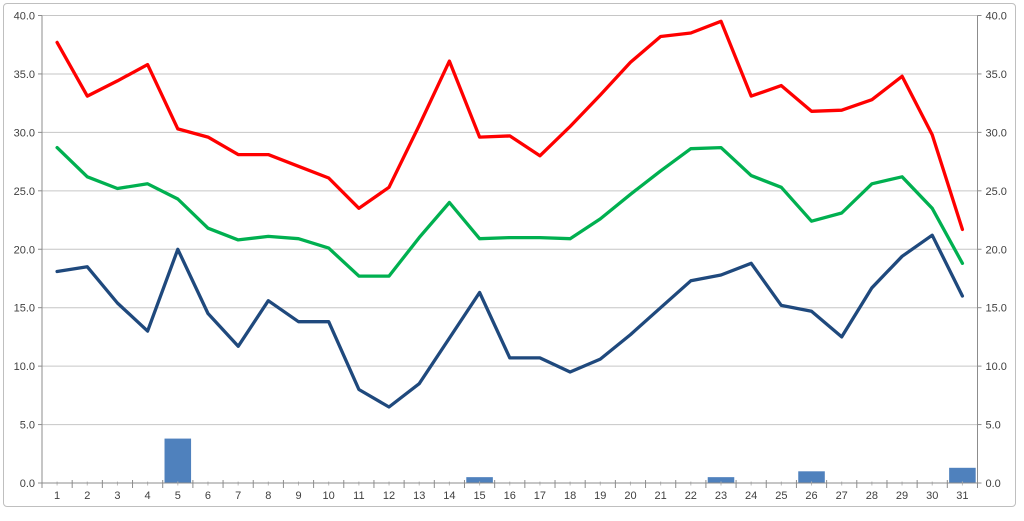 The height and width of the screenshot is (521, 1024). Describe the element at coordinates (24, 75) in the screenshot. I see `y-axis-label-left: 35.0` at that location.